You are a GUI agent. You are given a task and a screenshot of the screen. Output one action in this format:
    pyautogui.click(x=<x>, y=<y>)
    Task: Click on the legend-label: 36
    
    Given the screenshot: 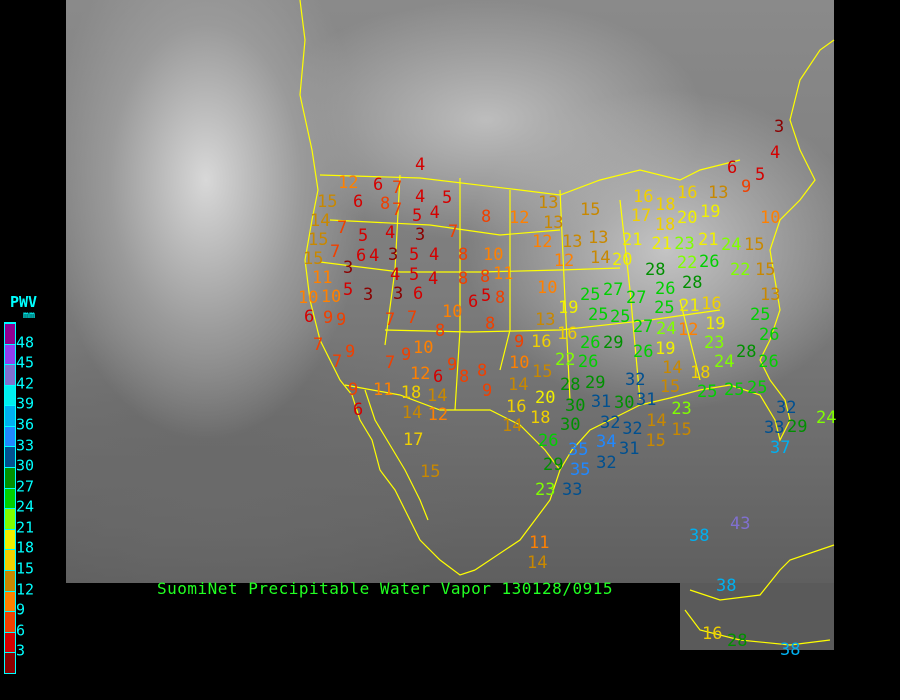 What is the action you would take?
    pyautogui.click(x=25, y=424)
    